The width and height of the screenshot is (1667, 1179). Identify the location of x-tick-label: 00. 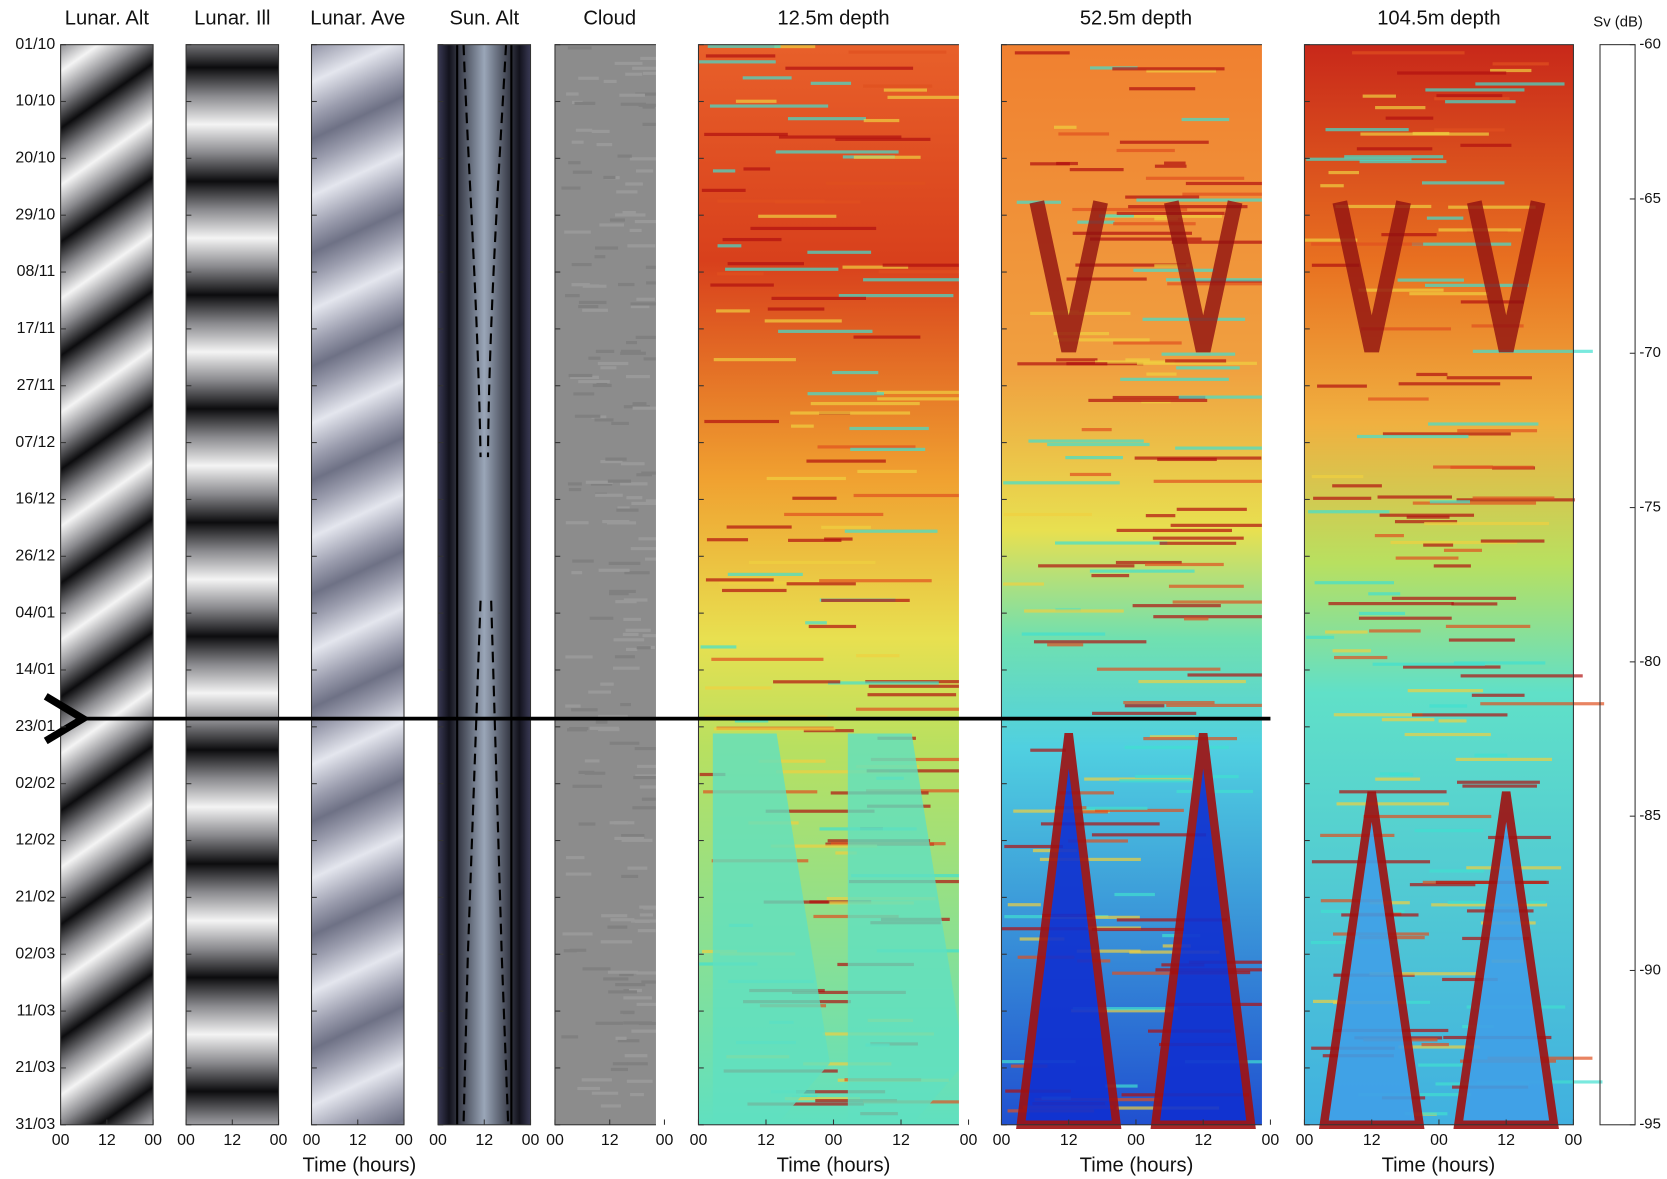
(834, 1140).